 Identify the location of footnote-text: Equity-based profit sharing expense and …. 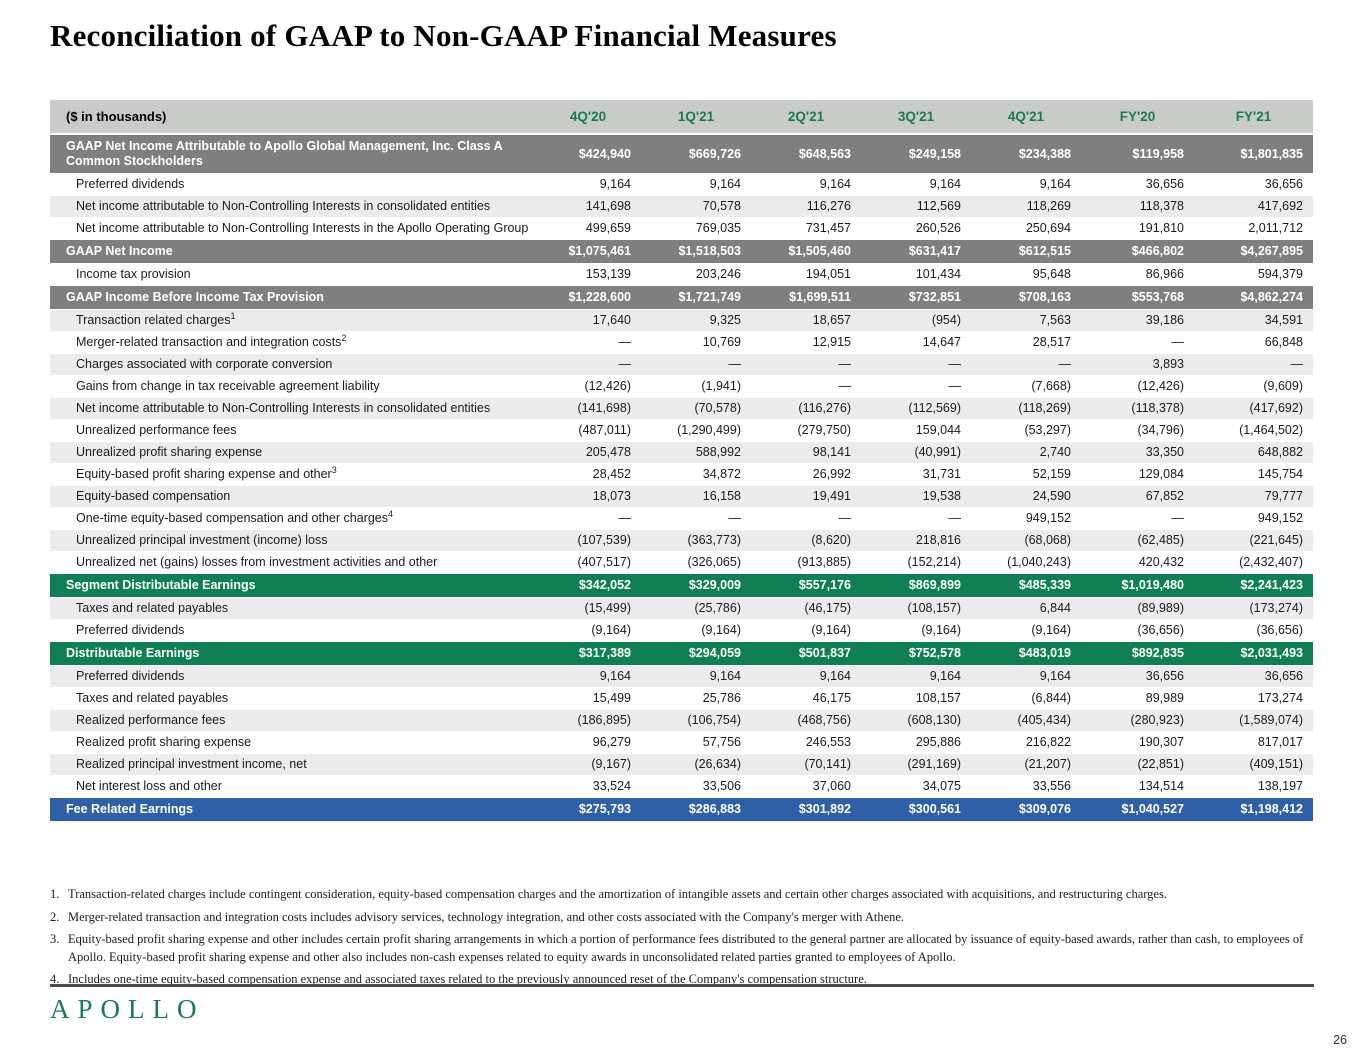
(686, 948).